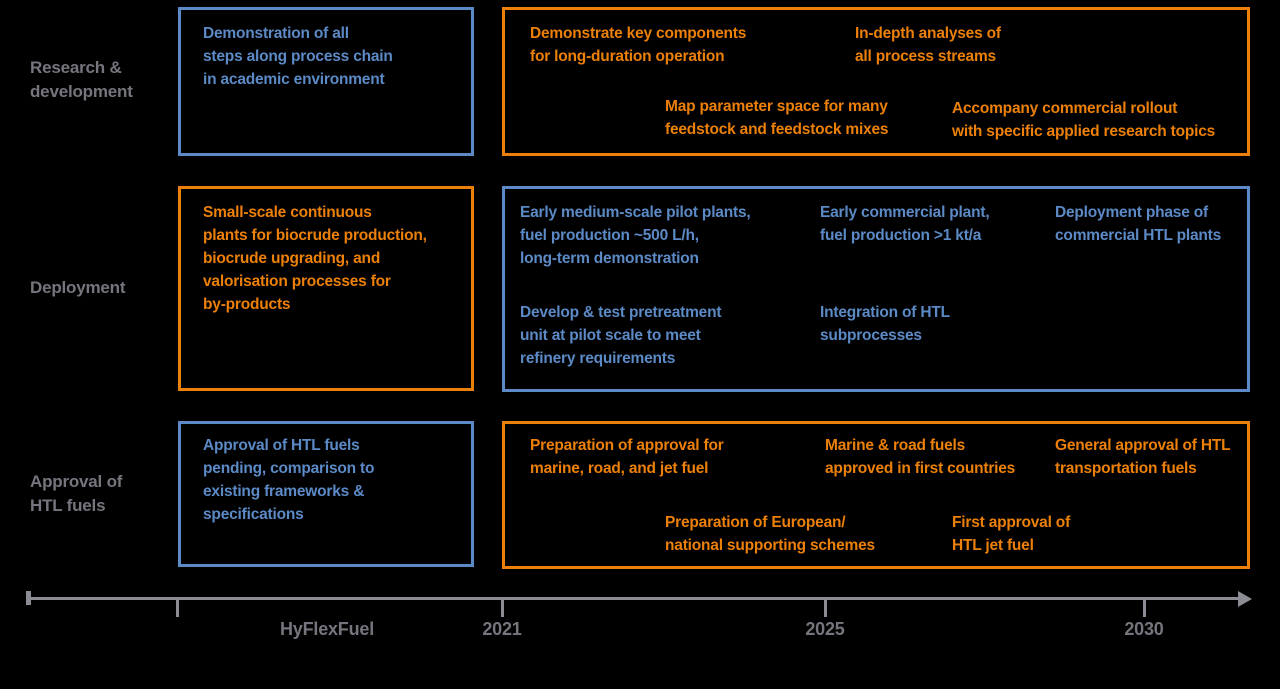 This screenshot has width=1280, height=689. What do you see at coordinates (327, 629) in the screenshot?
I see `timeline-label-hyflexfuel: HyFlexFuel` at bounding box center [327, 629].